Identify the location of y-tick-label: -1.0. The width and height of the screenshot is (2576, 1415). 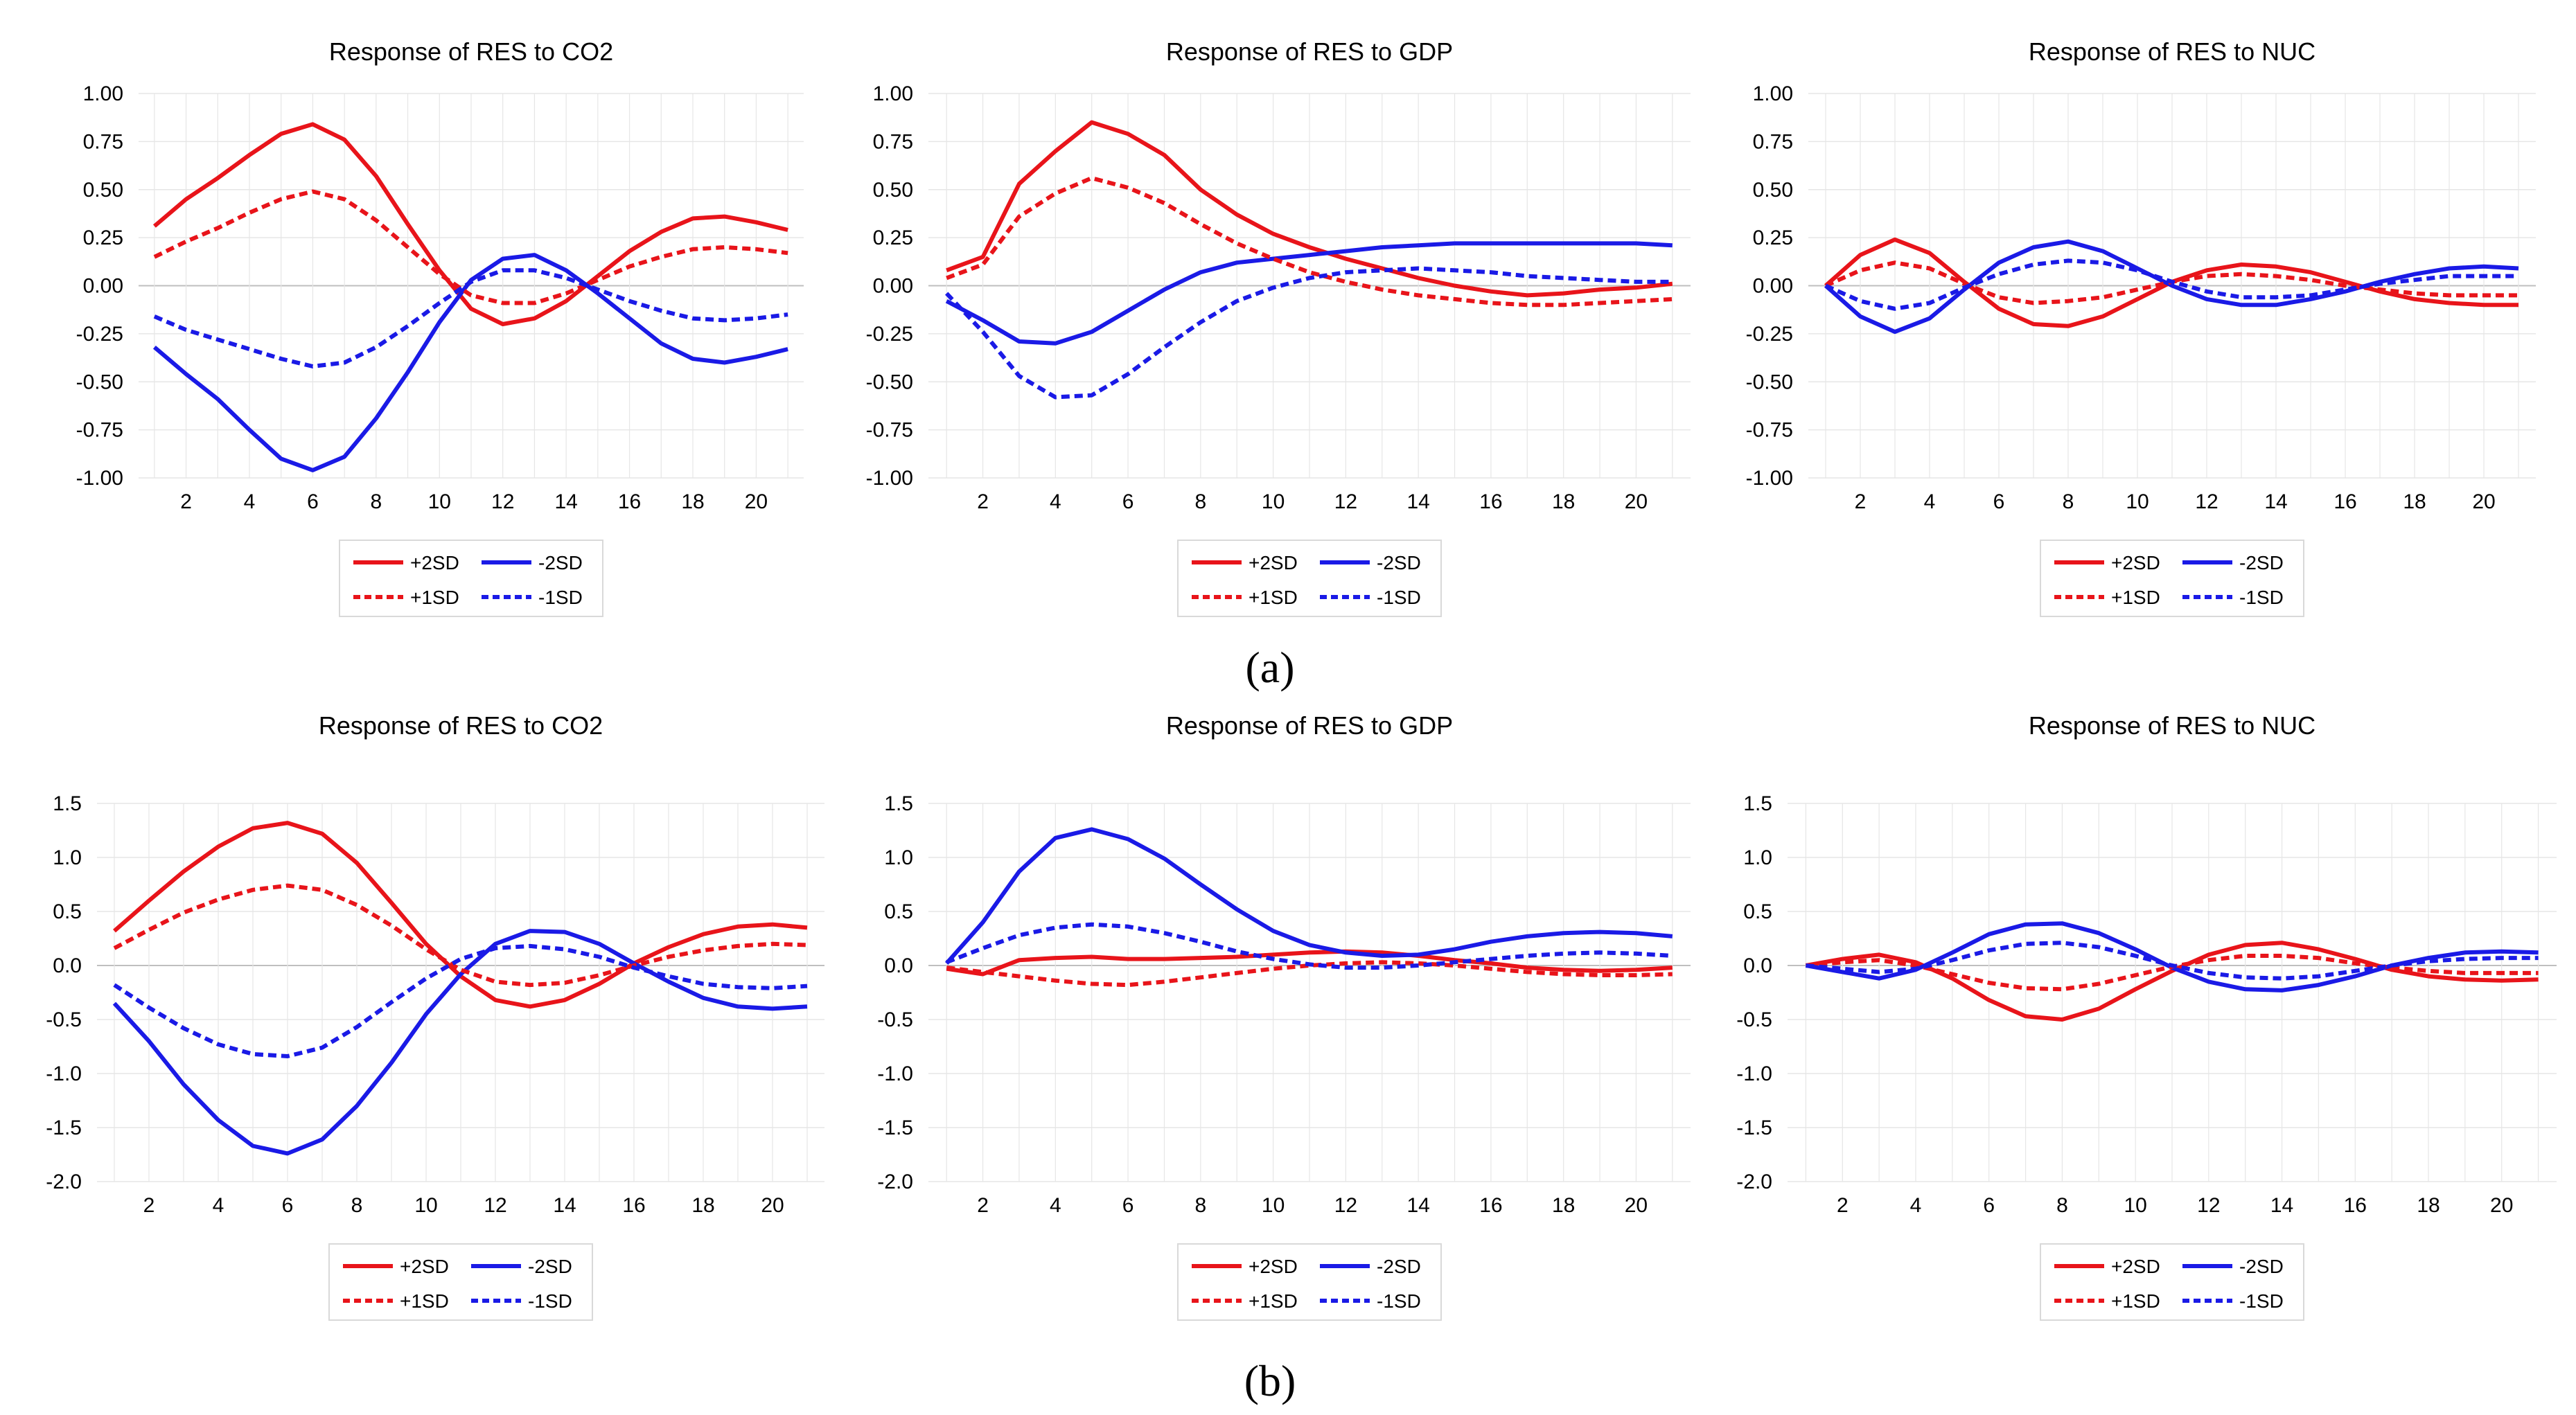
(895, 1073).